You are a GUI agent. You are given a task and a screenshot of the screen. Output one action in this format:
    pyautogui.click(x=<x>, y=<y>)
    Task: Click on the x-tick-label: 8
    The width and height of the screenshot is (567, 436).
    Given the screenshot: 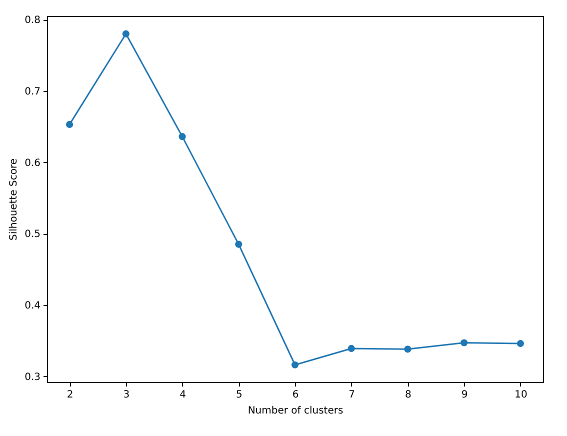 What is the action you would take?
    pyautogui.click(x=408, y=395)
    